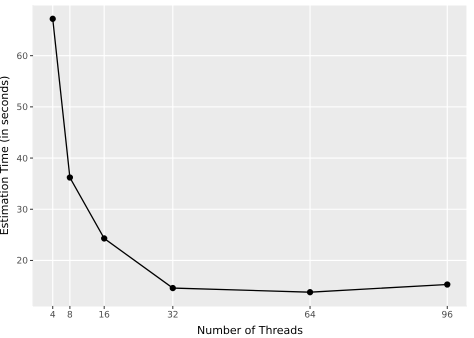  What do you see at coordinates (22, 159) in the screenshot?
I see `y-tick-label: 40` at bounding box center [22, 159].